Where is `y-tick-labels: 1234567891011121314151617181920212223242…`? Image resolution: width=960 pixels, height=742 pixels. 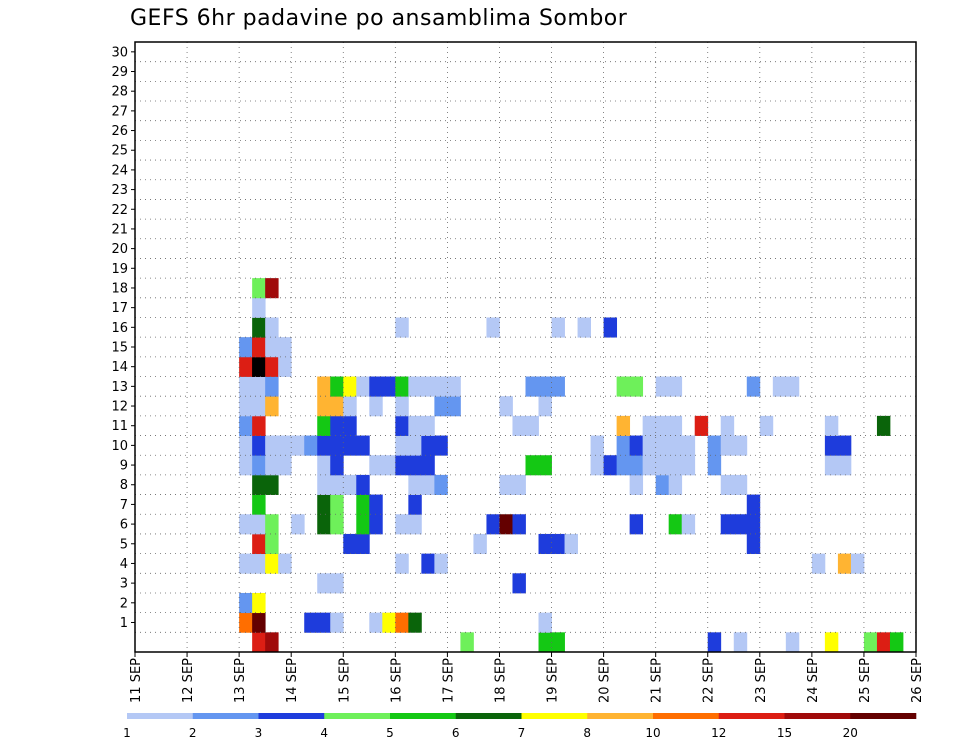 y-tick-labels: 1234567891011121314151617181920212223242… is located at coordinates (123, 338).